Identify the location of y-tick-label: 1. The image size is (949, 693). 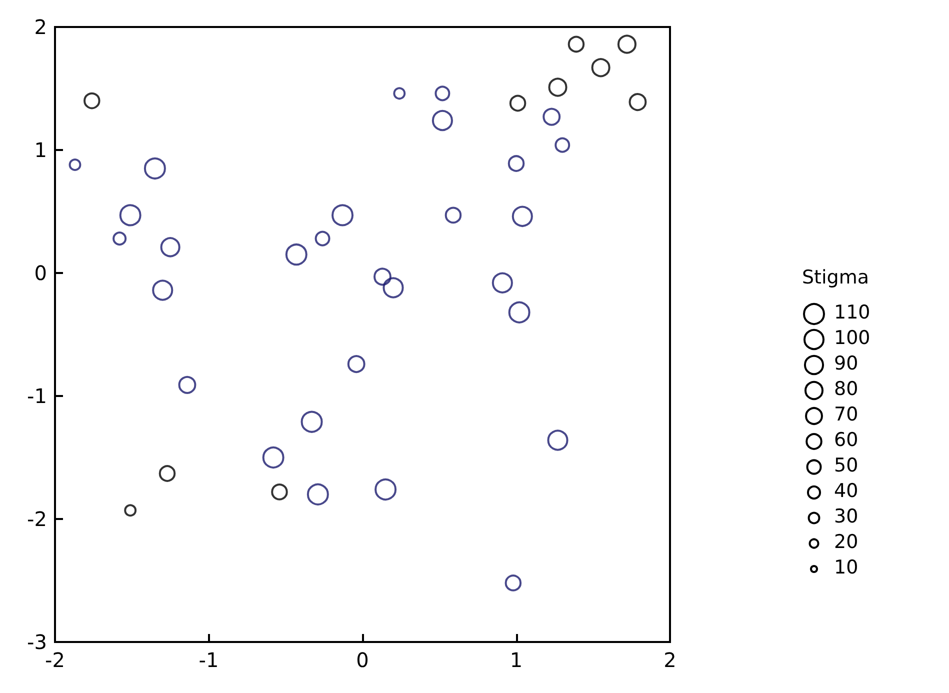
(40, 150).